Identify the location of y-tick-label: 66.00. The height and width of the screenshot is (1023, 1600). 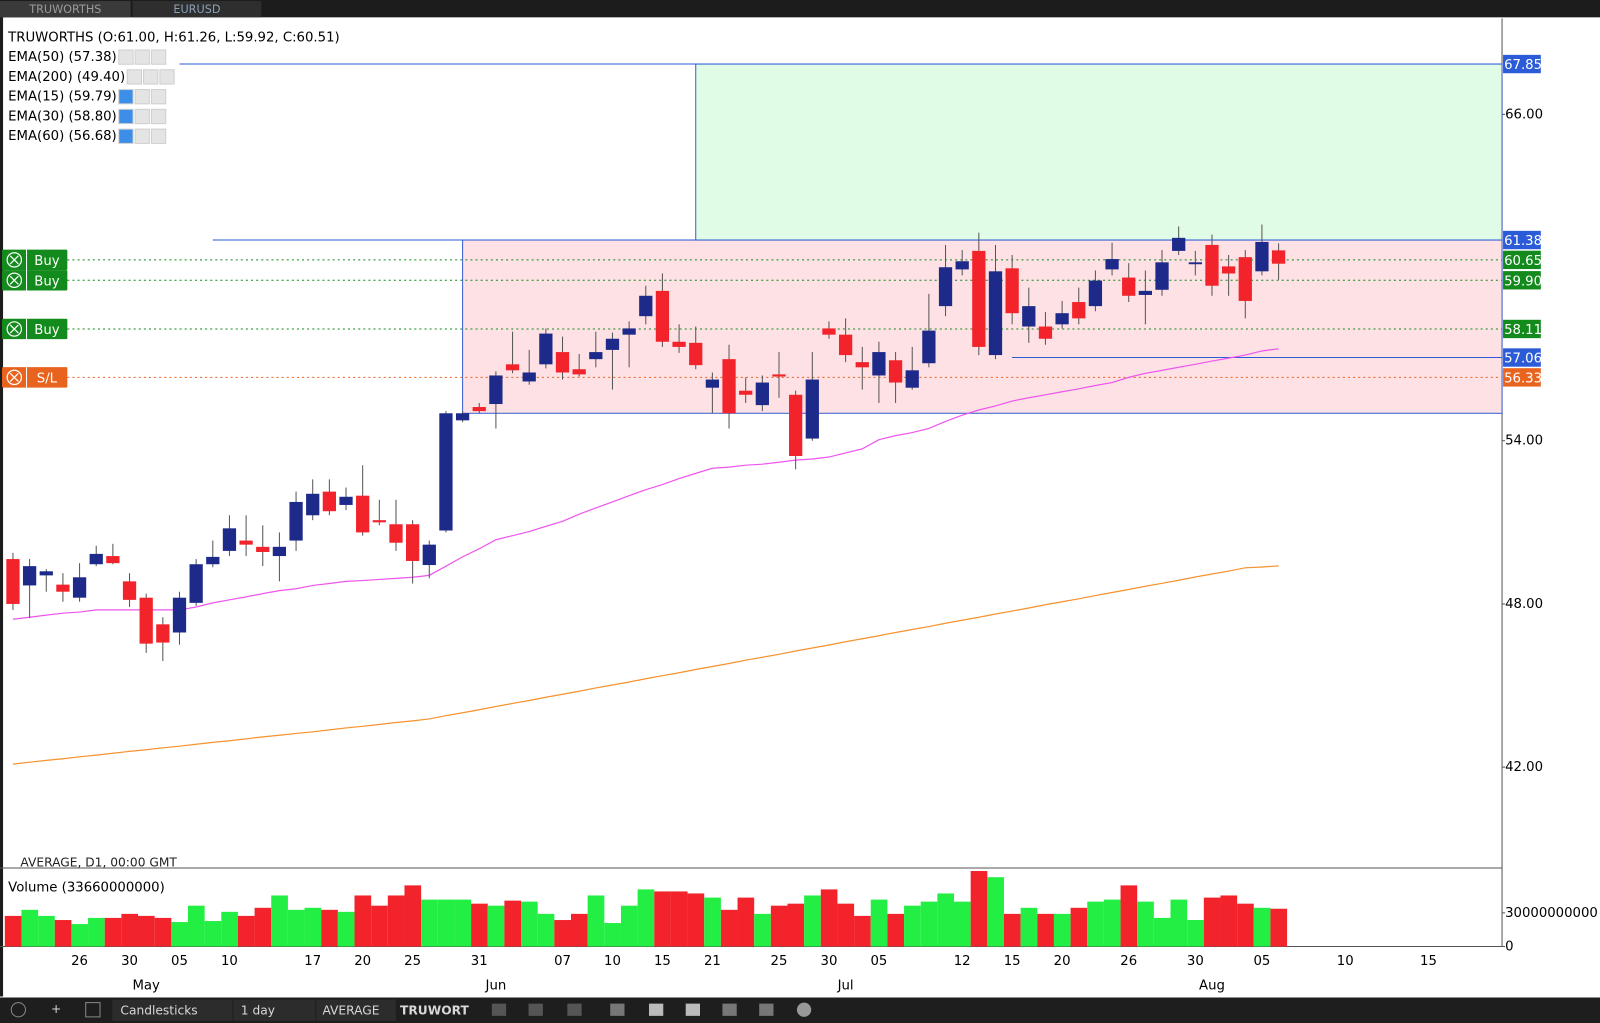
(1524, 114).